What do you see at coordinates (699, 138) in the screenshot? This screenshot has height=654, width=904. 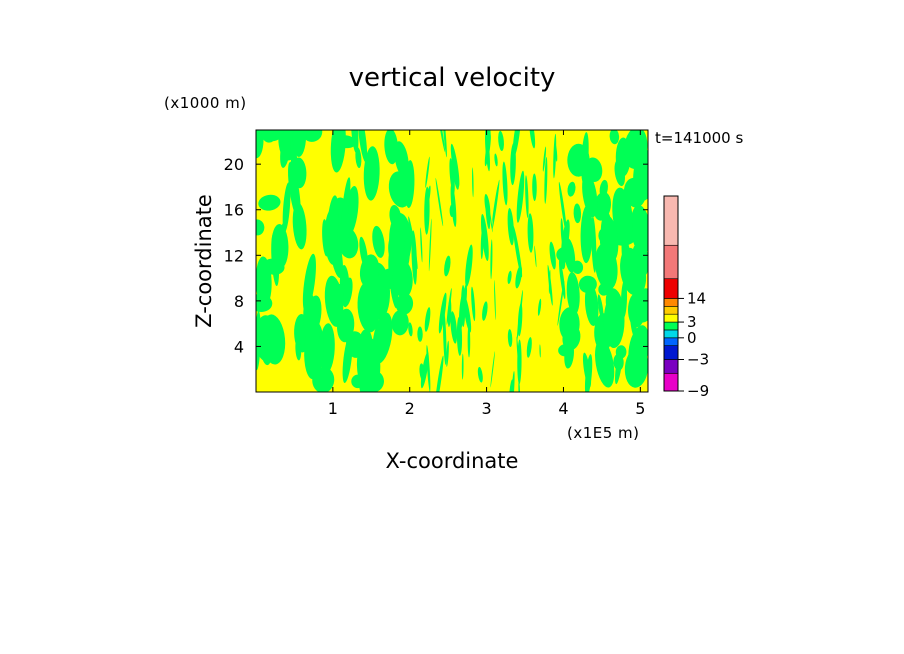 I see `time-label: t=141000 s` at bounding box center [699, 138].